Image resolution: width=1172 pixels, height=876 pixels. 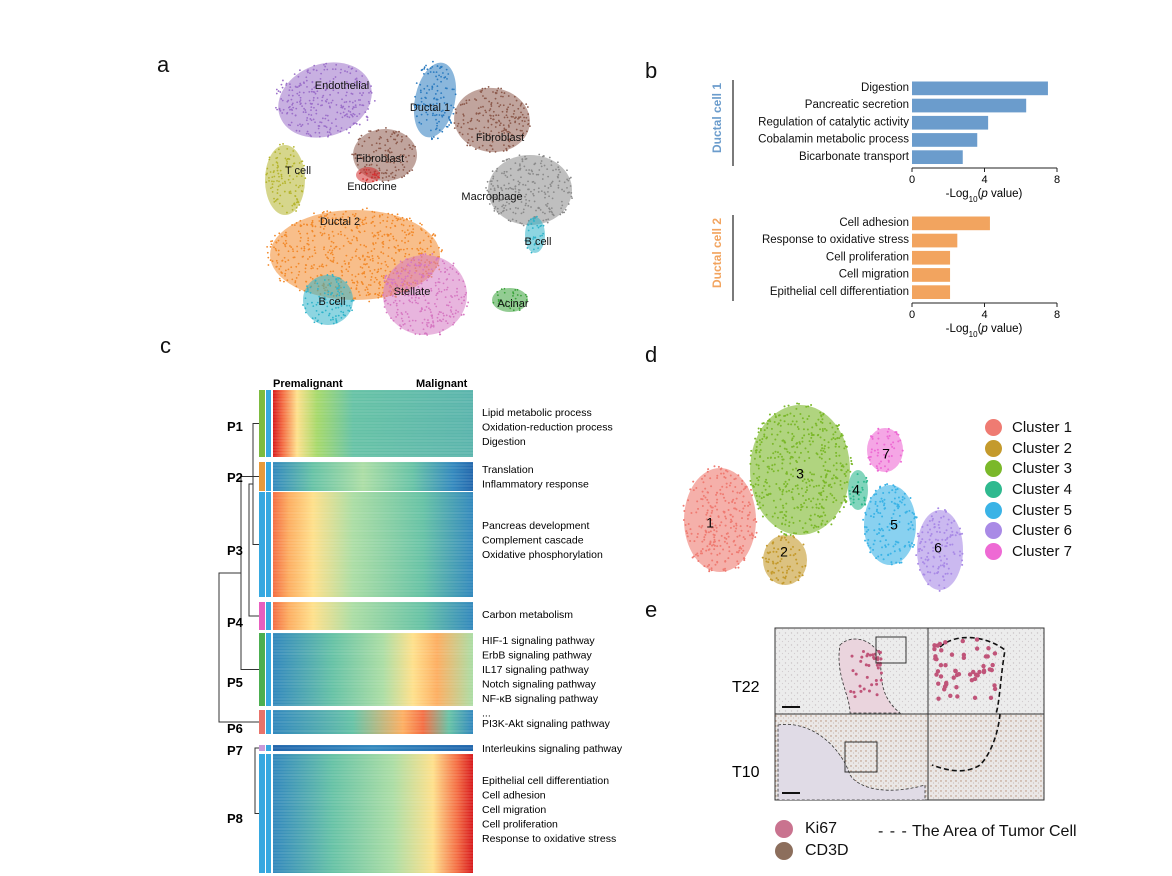 I want to click on pathway-term: Translation, so click(x=508, y=470).